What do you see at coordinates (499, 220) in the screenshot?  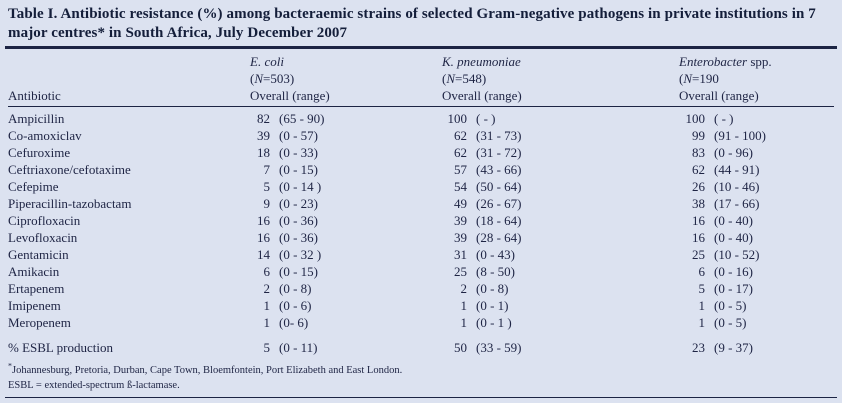 I see `kpneumoniae-range: (18 - 64)` at bounding box center [499, 220].